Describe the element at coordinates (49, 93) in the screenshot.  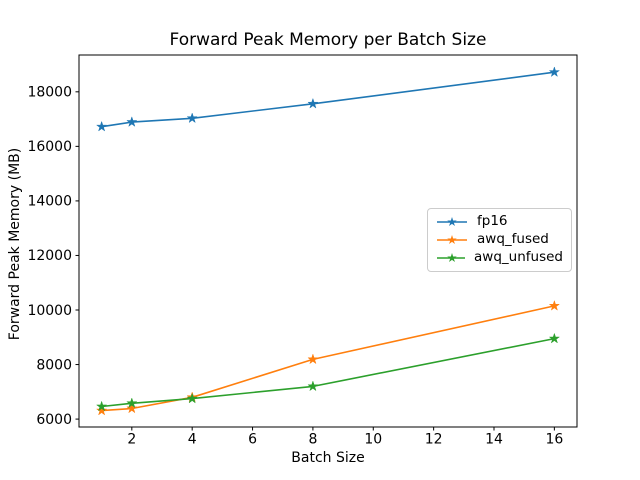
I see `y-tick-label: 18000` at that location.